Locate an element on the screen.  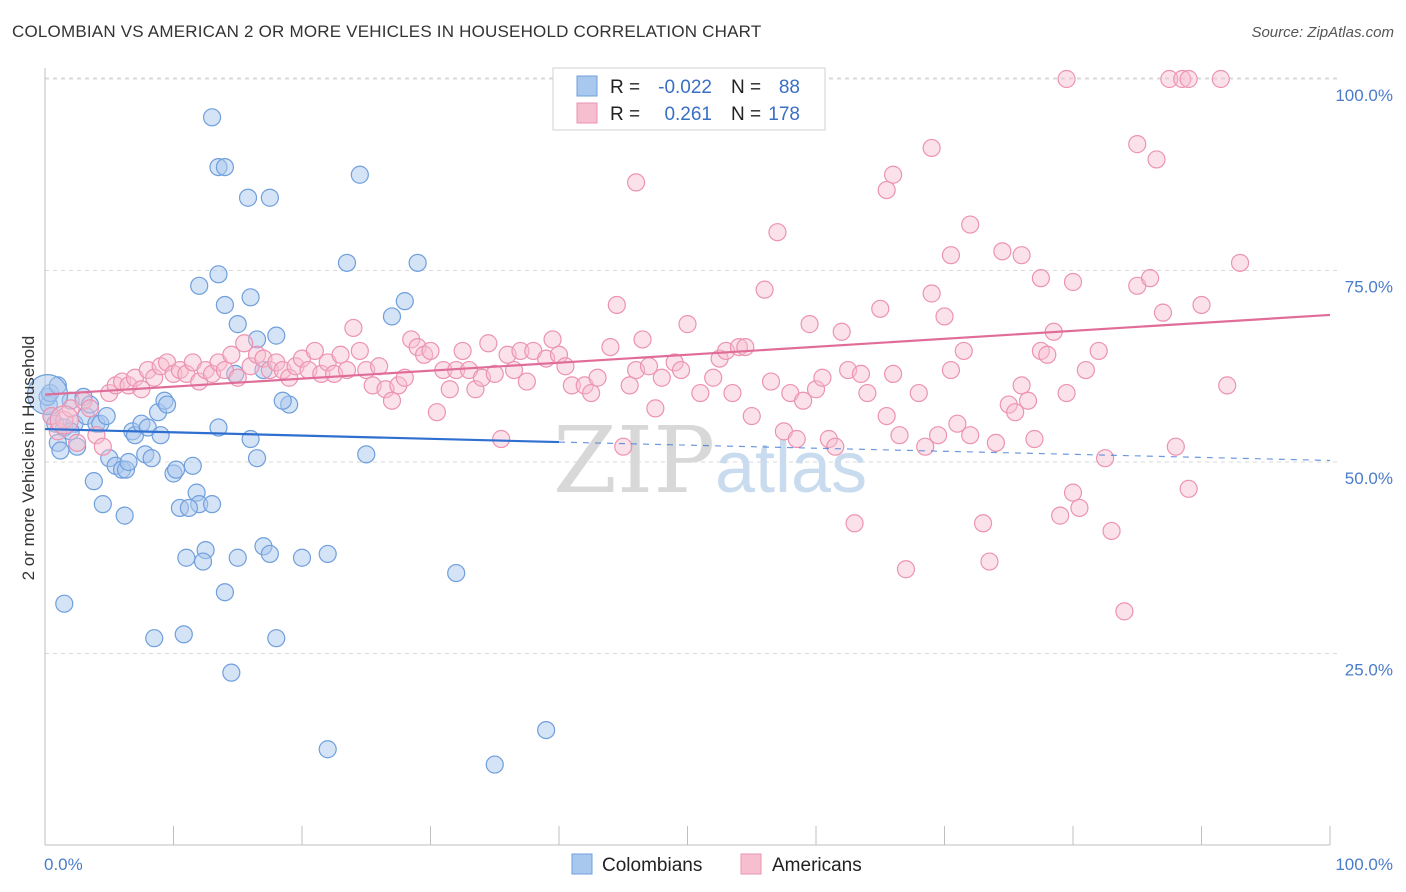
legend-swatch-americans is located at coordinates (587, 113).